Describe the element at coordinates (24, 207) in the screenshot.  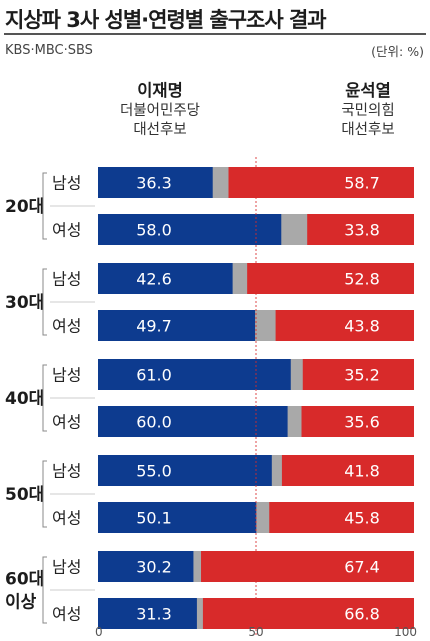
I see `age-group-label: 20대` at that location.